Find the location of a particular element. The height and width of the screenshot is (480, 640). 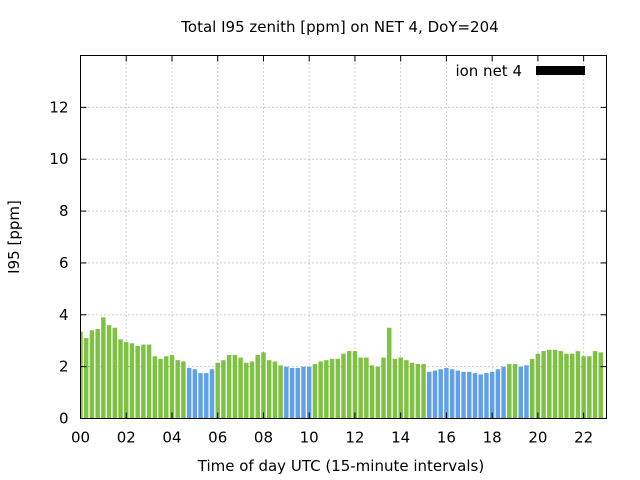

y-tick-label: 8 is located at coordinates (64, 211).